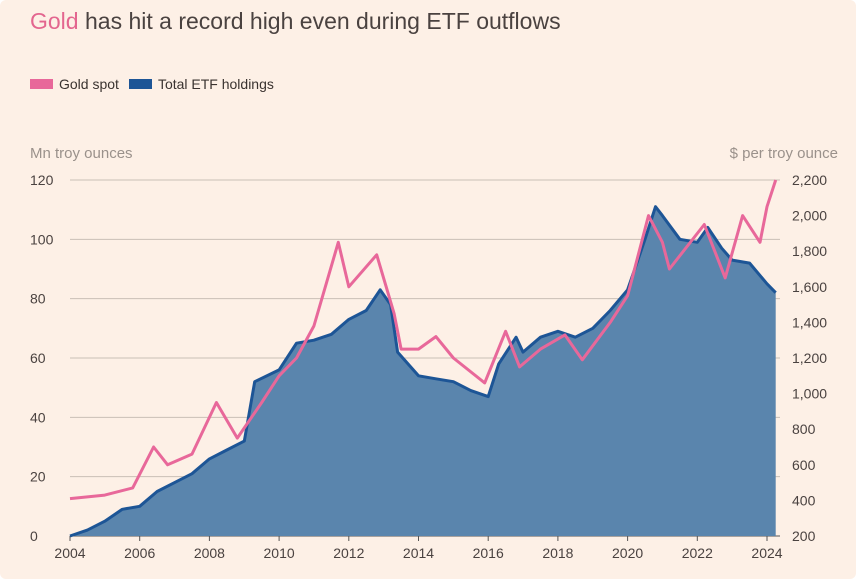 This screenshot has height=579, width=856. Describe the element at coordinates (81, 153) in the screenshot. I see `y-axis-label-left: Mn troy ounces` at that location.